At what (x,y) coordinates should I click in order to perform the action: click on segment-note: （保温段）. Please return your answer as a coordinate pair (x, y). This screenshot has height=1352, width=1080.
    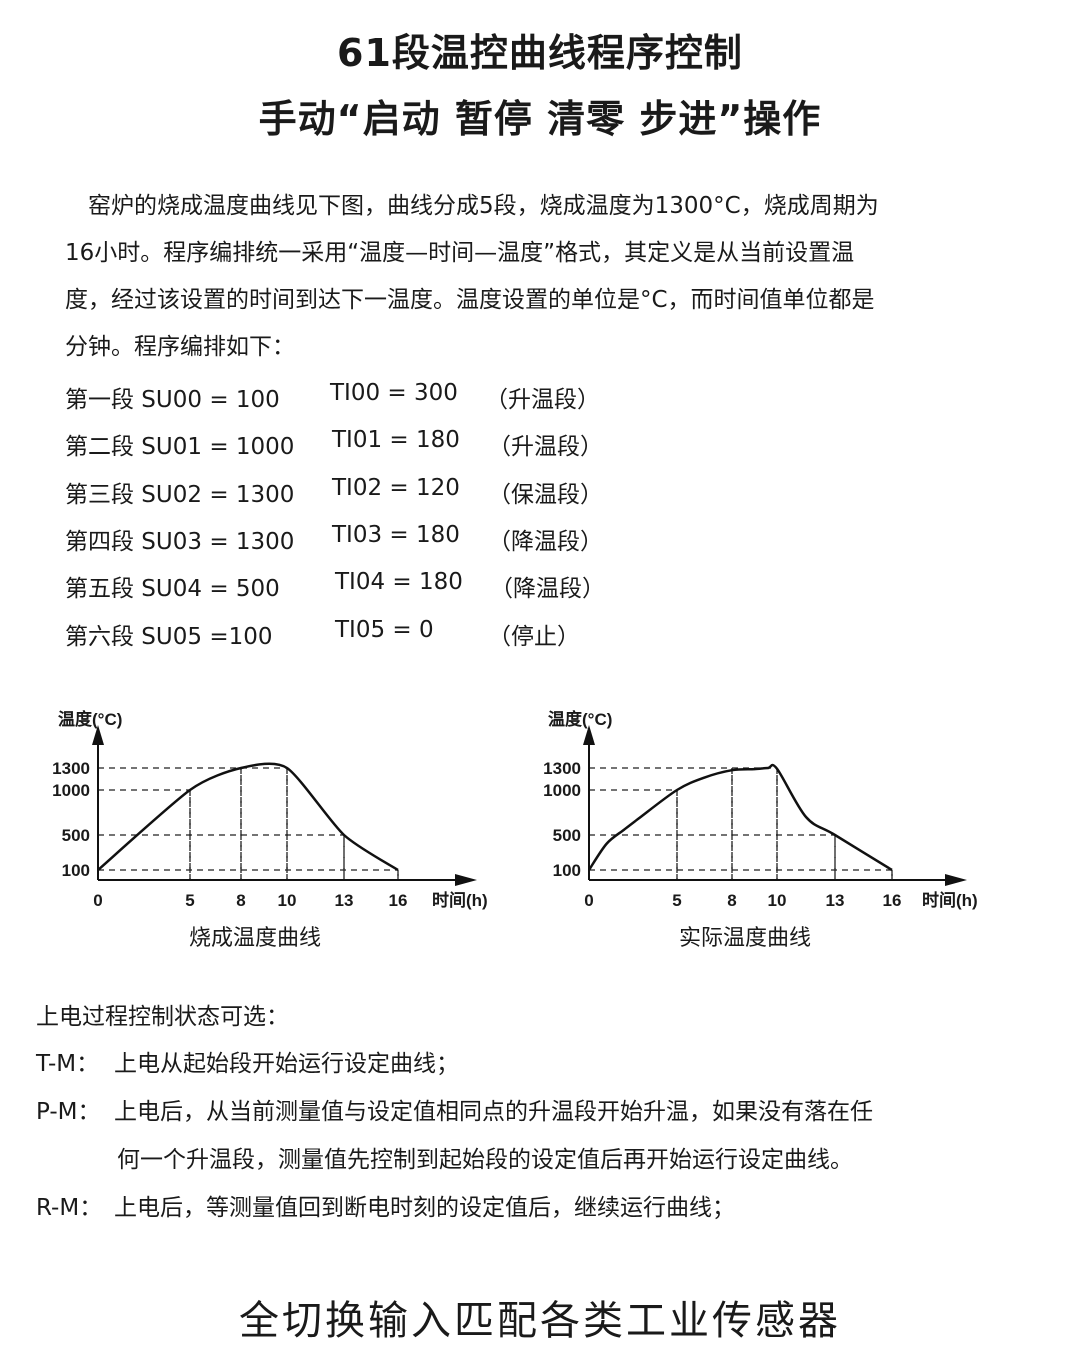
    Looking at the image, I should click on (545, 494).